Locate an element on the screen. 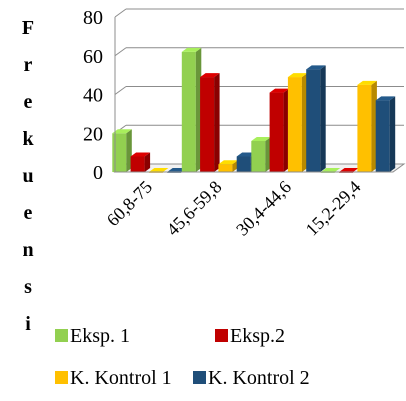 The image size is (406, 401). y-tick-label: 40 is located at coordinates (93, 96).